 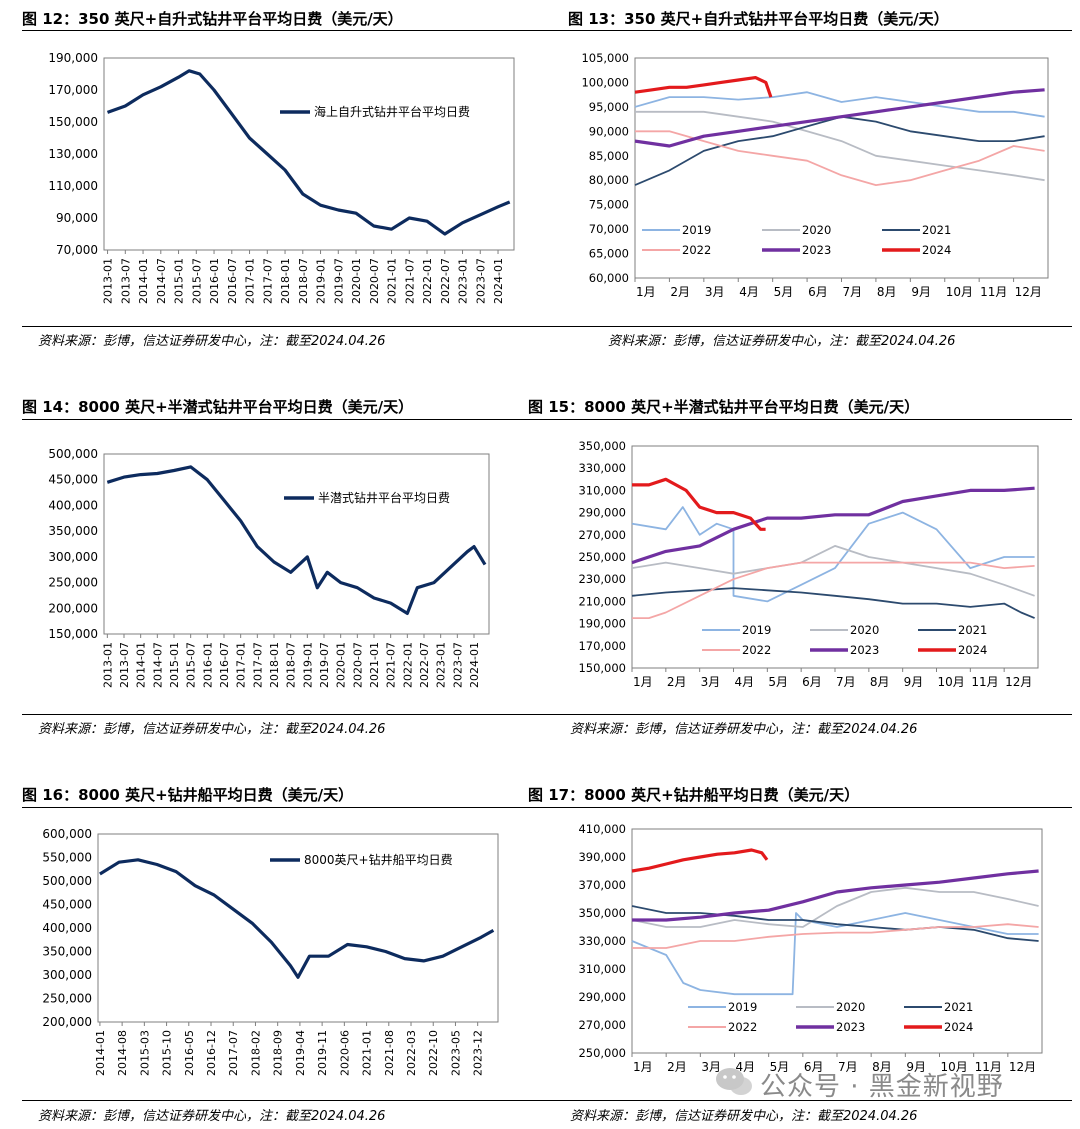 I want to click on fig13-legend-label-2023: 2023, so click(x=816, y=250).